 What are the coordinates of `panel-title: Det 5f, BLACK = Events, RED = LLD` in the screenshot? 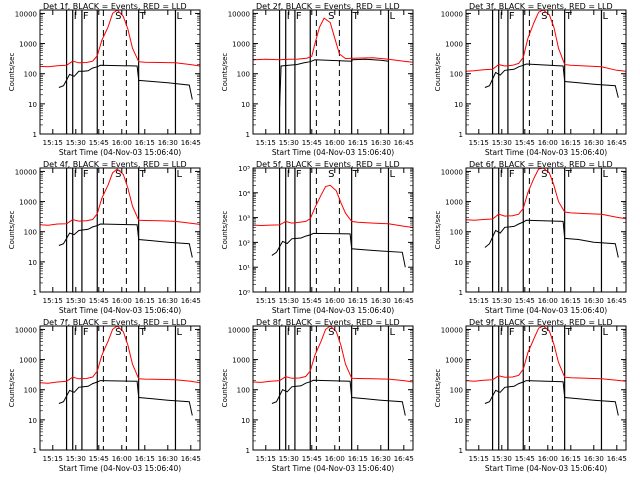 It's located at (328, 164).